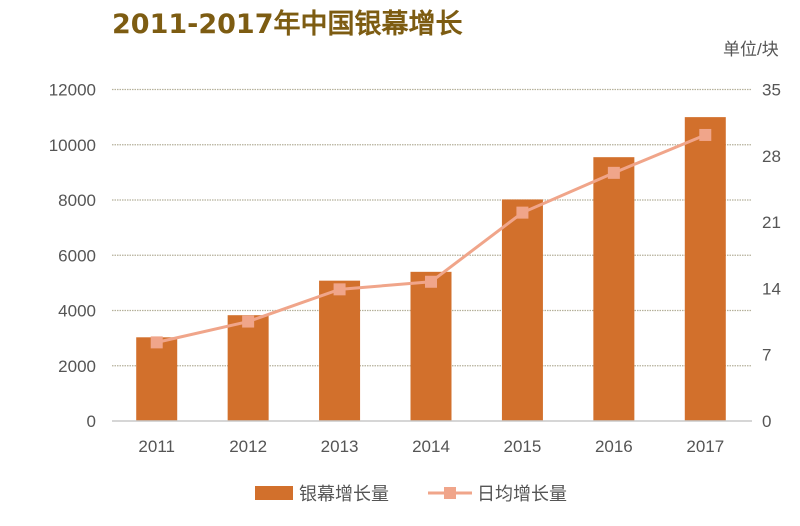 The width and height of the screenshot is (800, 526). What do you see at coordinates (705, 446) in the screenshot?
I see `x-tick-label: 2017` at bounding box center [705, 446].